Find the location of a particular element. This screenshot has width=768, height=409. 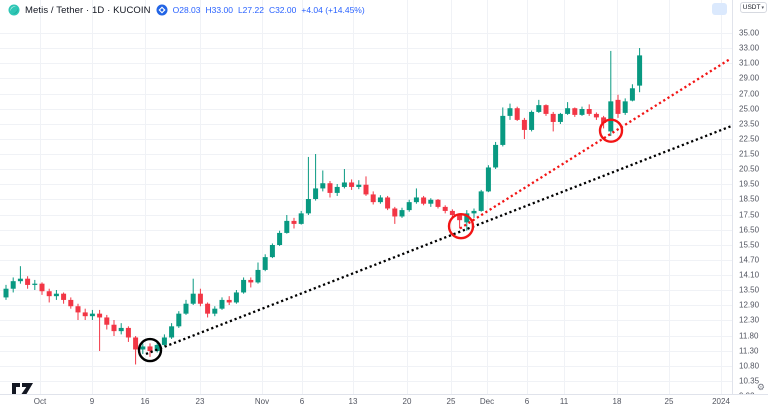

time-axis-label: 20 is located at coordinates (407, 401).